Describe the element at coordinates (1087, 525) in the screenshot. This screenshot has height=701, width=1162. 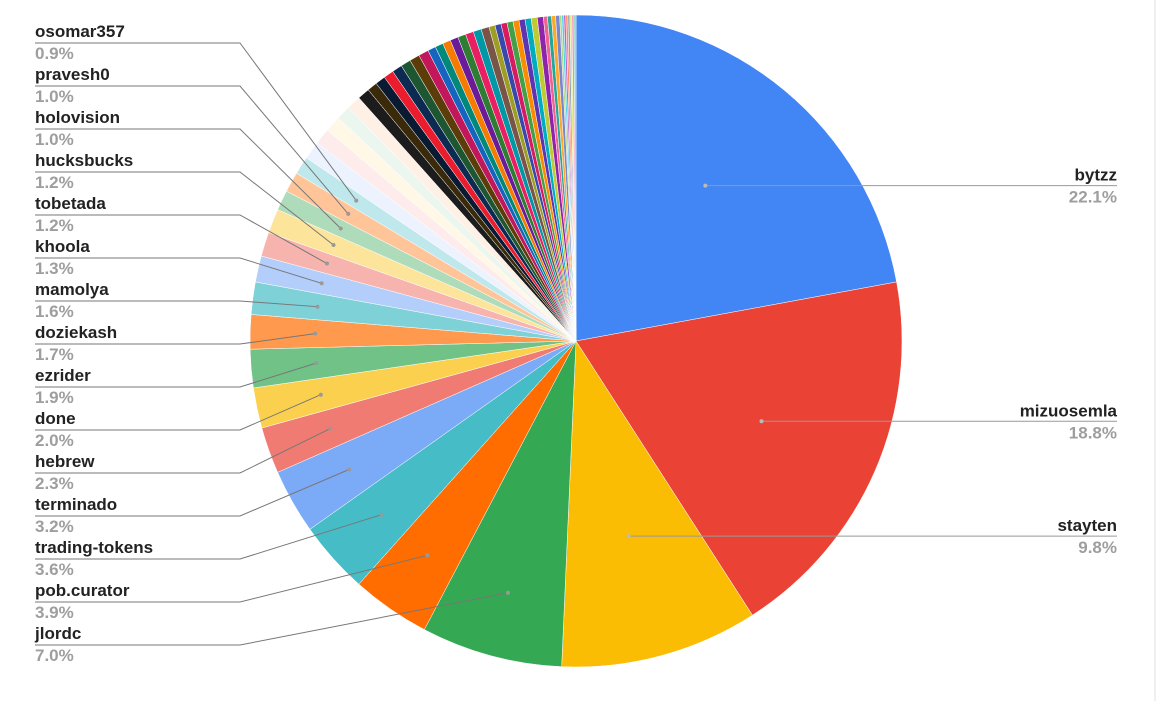
I see `slice-label: stayten` at that location.